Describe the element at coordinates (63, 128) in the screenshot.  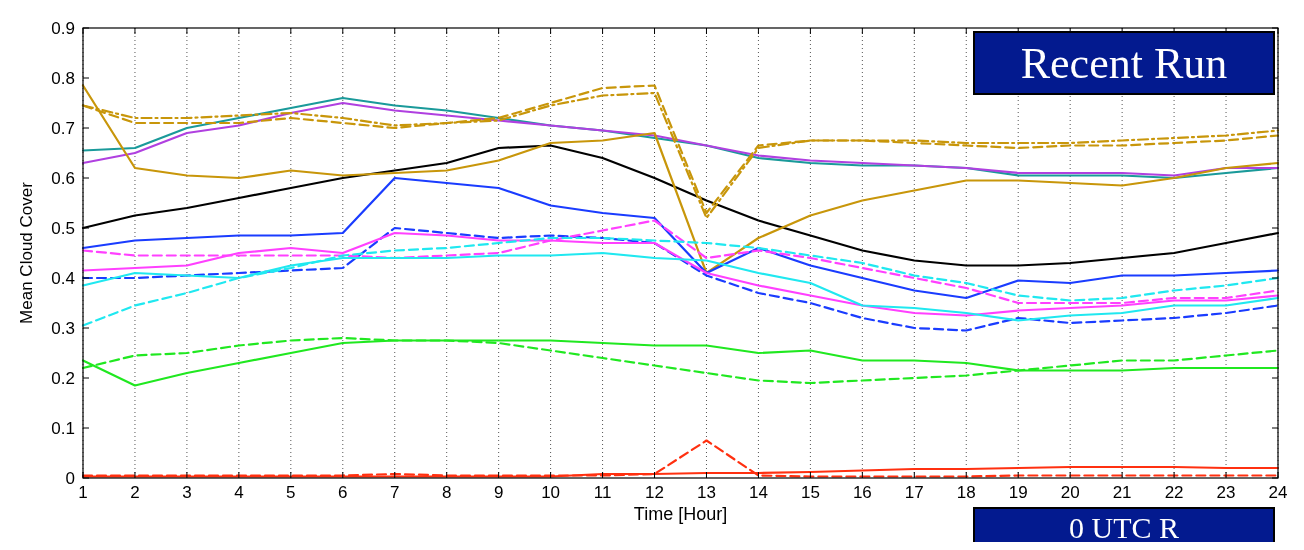
I see `y-tick-label: 0.7` at that location.